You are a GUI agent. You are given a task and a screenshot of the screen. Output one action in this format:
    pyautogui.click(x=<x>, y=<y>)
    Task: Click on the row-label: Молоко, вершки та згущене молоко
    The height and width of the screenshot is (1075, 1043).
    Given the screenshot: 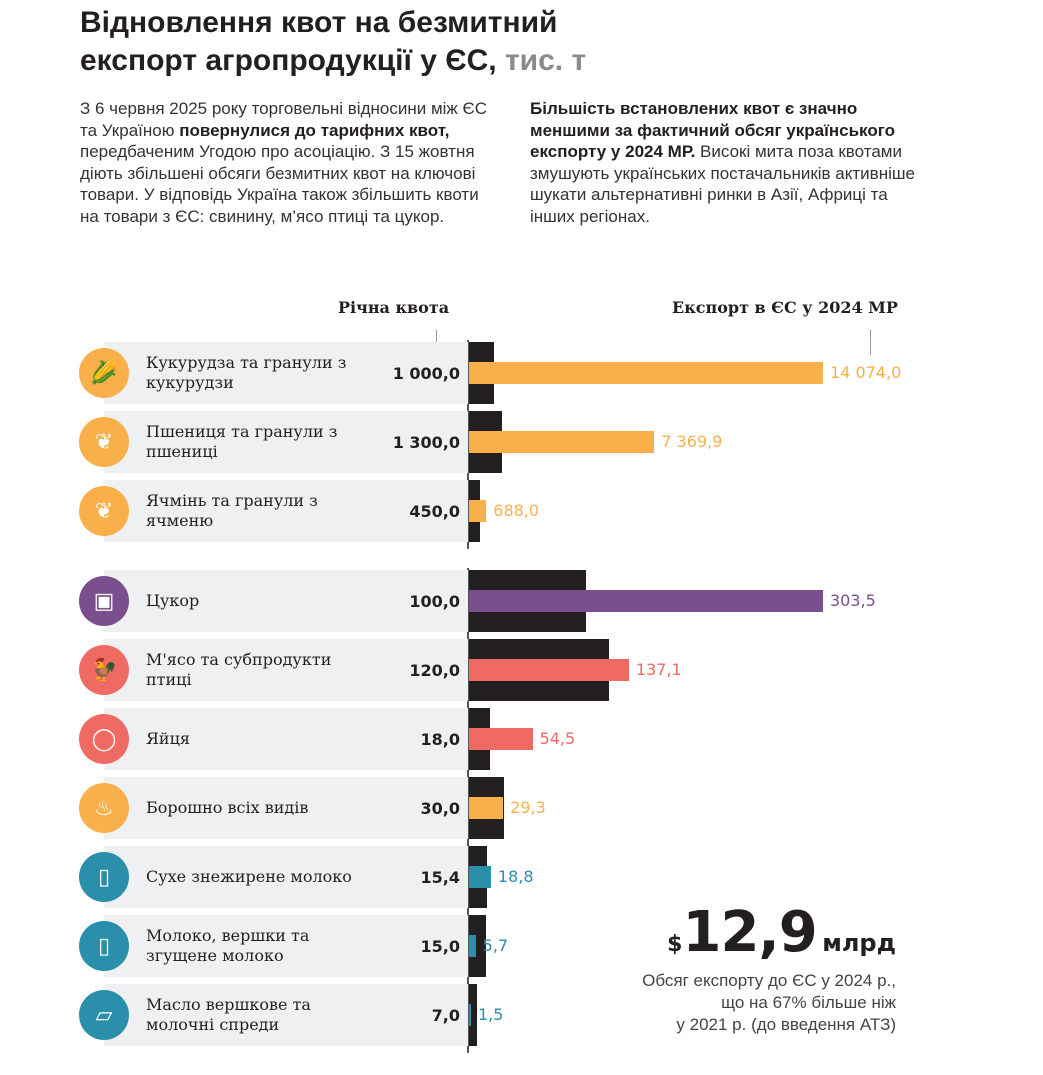 What is the action you would take?
    pyautogui.click(x=228, y=945)
    